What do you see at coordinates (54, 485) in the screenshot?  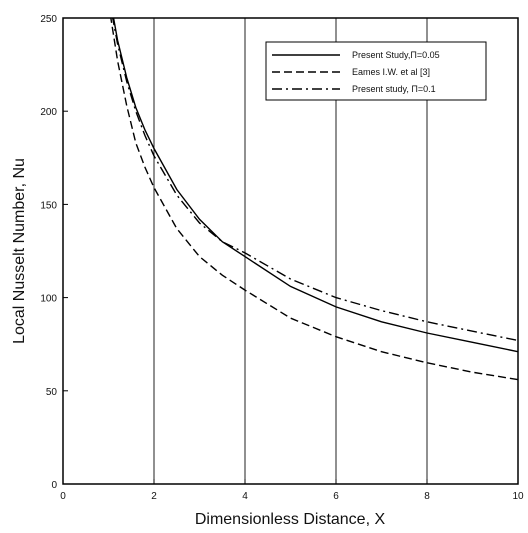 I see `y-tick-label: 0` at bounding box center [54, 485].